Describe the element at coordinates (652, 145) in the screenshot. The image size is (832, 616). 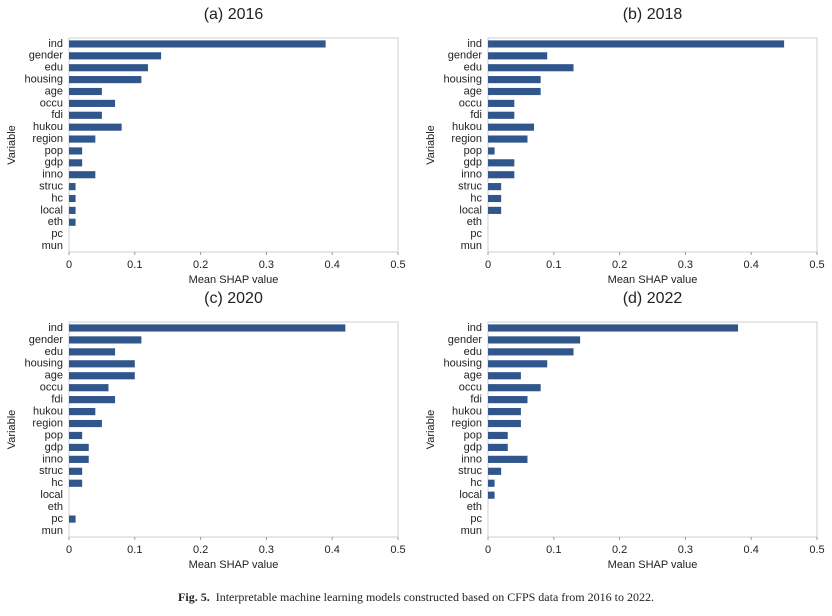
I see `plot-frame` at that location.